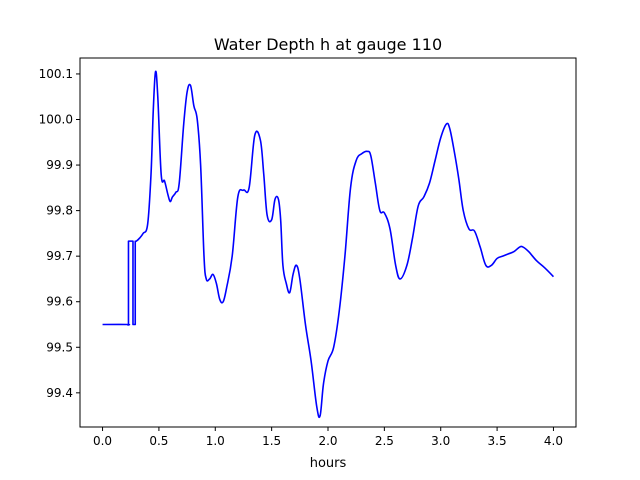 Image resolution: width=640 pixels, height=480 pixels. What do you see at coordinates (553, 441) in the screenshot?
I see `x-tick-label: 4.0` at bounding box center [553, 441].